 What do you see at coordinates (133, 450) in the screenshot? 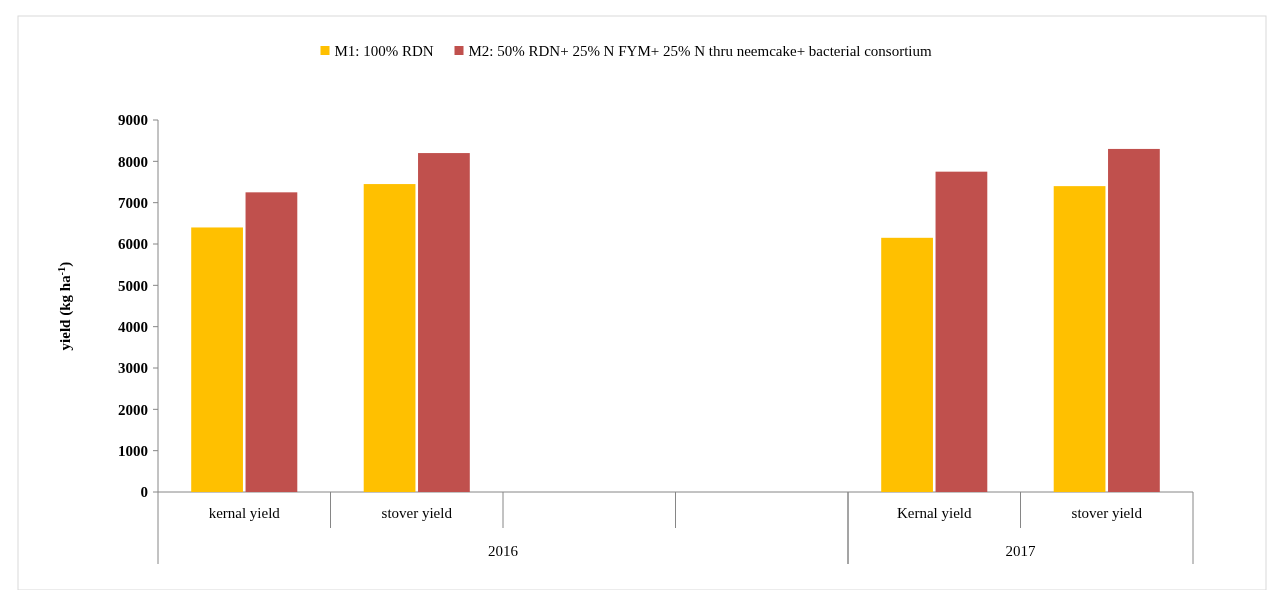
I see `y-tick-label: 1000` at bounding box center [133, 450].